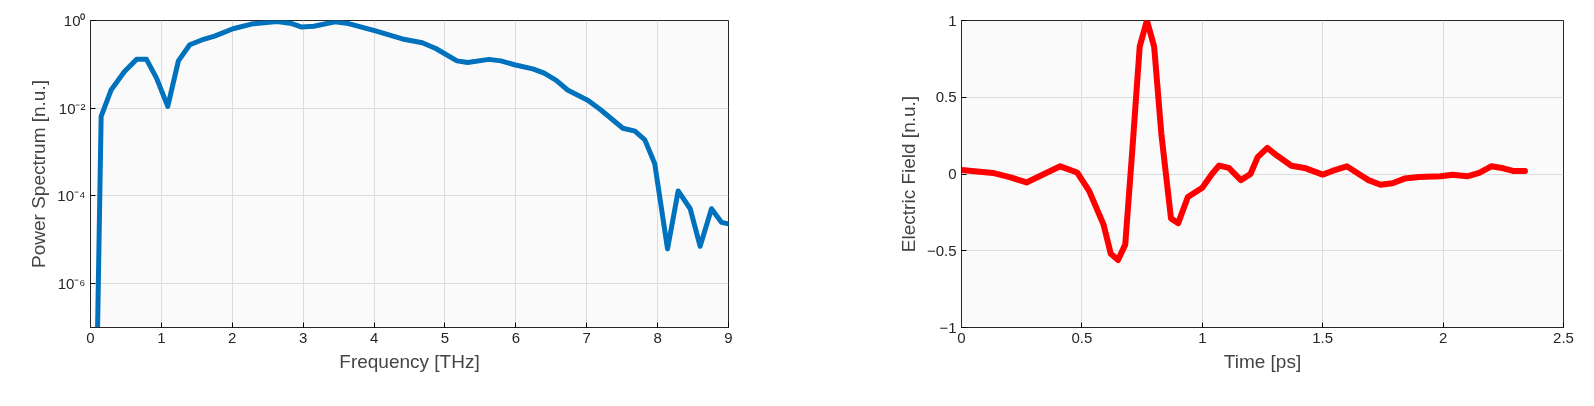 The image size is (1594, 406). What do you see at coordinates (941, 250) in the screenshot?
I see `y-tick-label: −0.5` at bounding box center [941, 250].